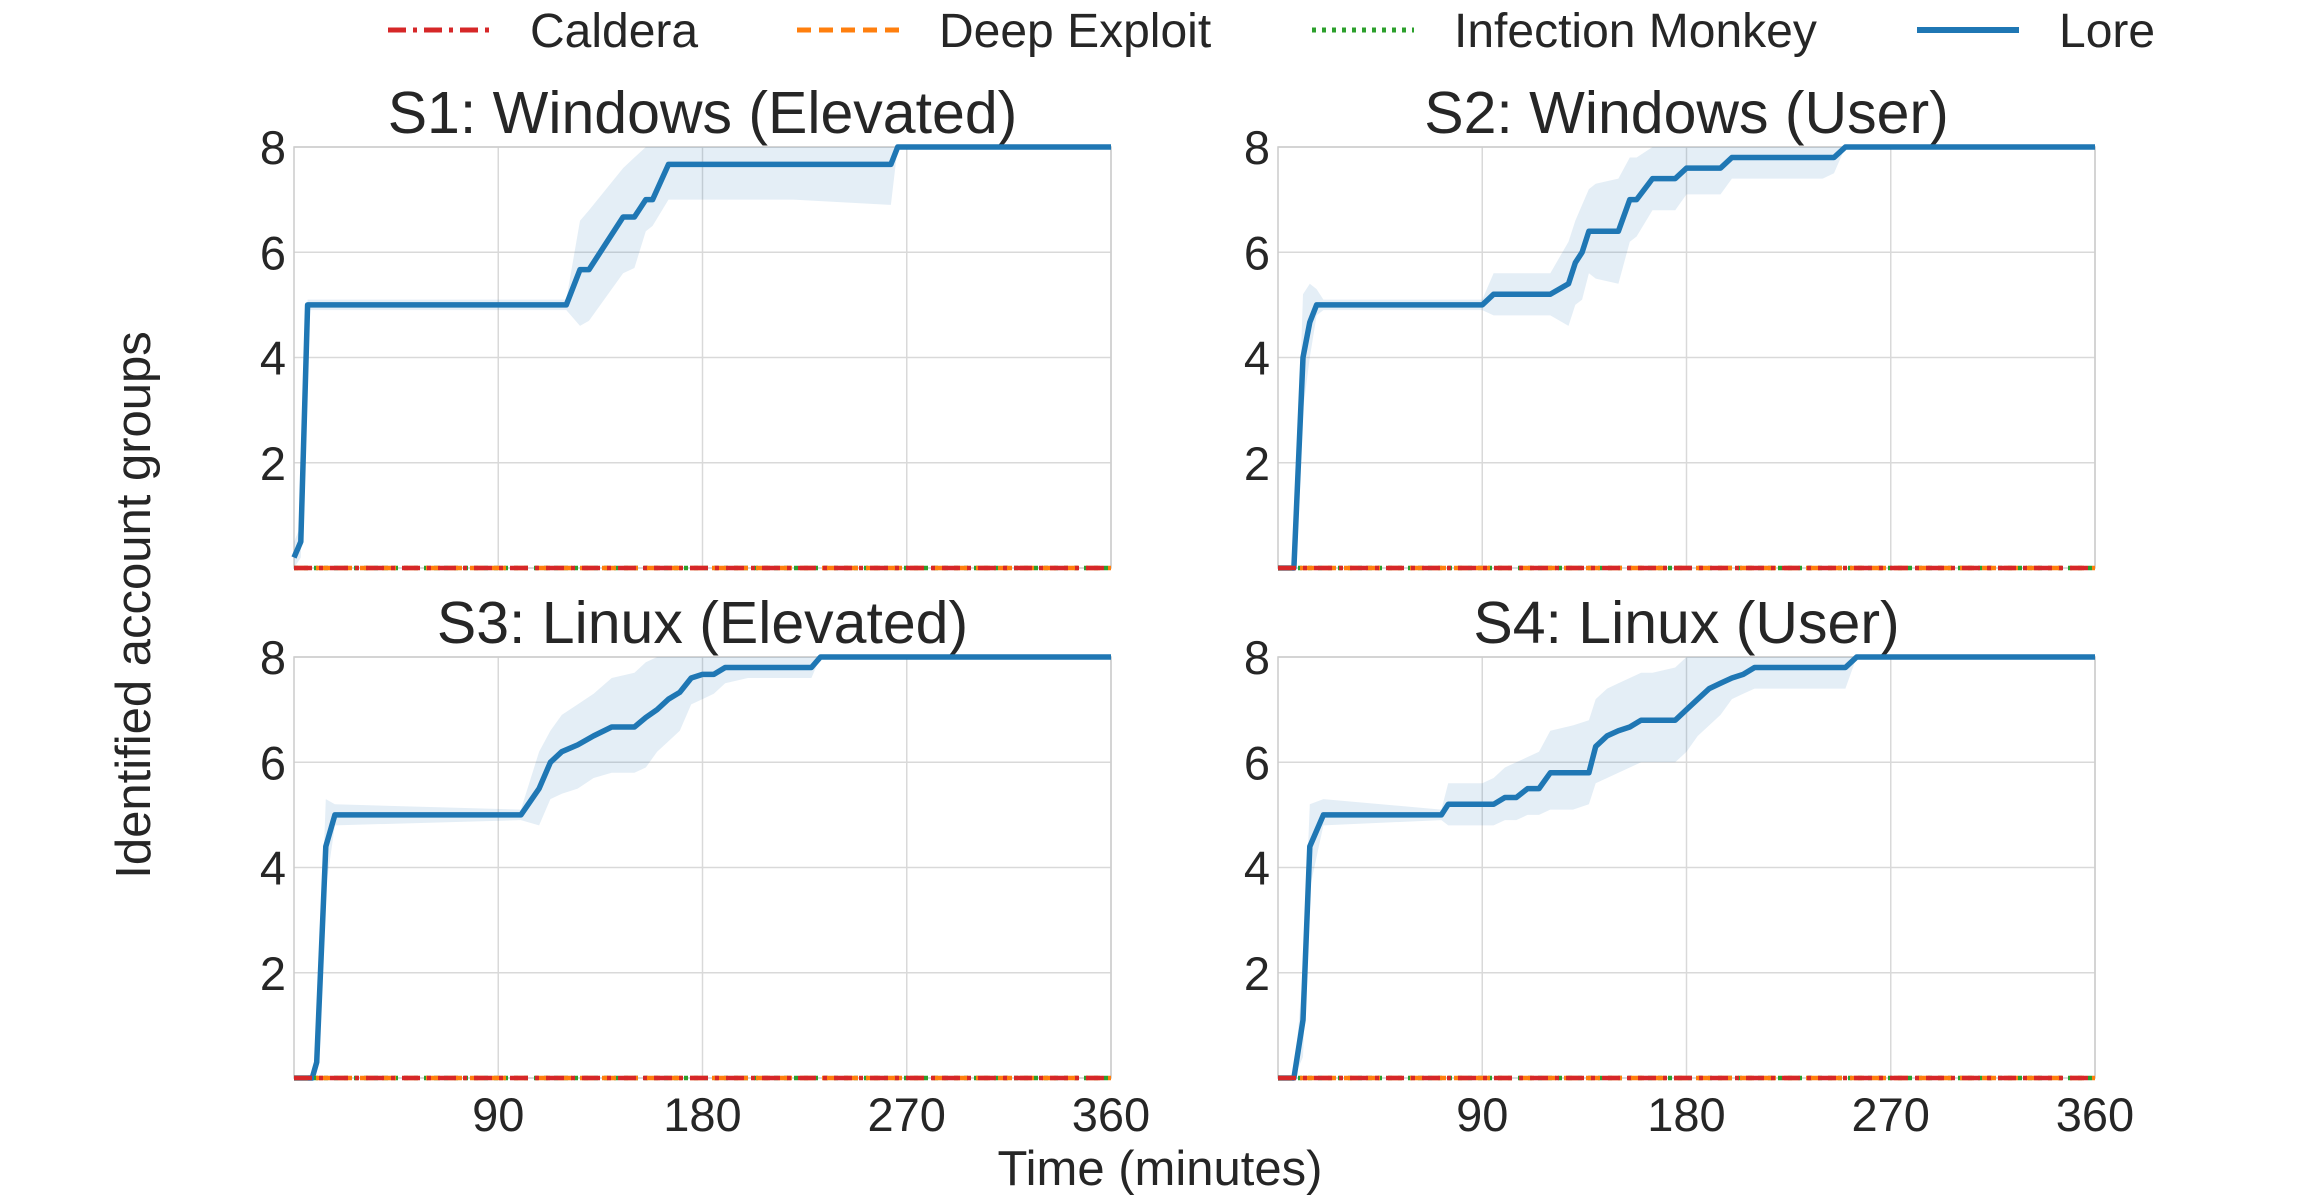 Image resolution: width=2300 pixels, height=1200 pixels. Describe the element at coordinates (1160, 1169) in the screenshot. I see `x-axis-label: Time (minutes)` at that location.